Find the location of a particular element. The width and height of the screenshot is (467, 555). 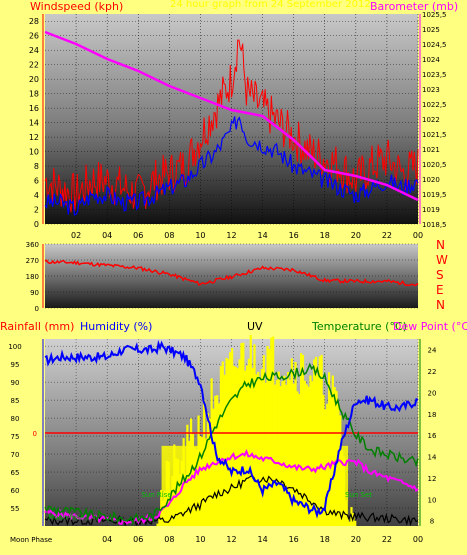

temperature-y-tick-label: 24 is located at coordinates (432, 351).